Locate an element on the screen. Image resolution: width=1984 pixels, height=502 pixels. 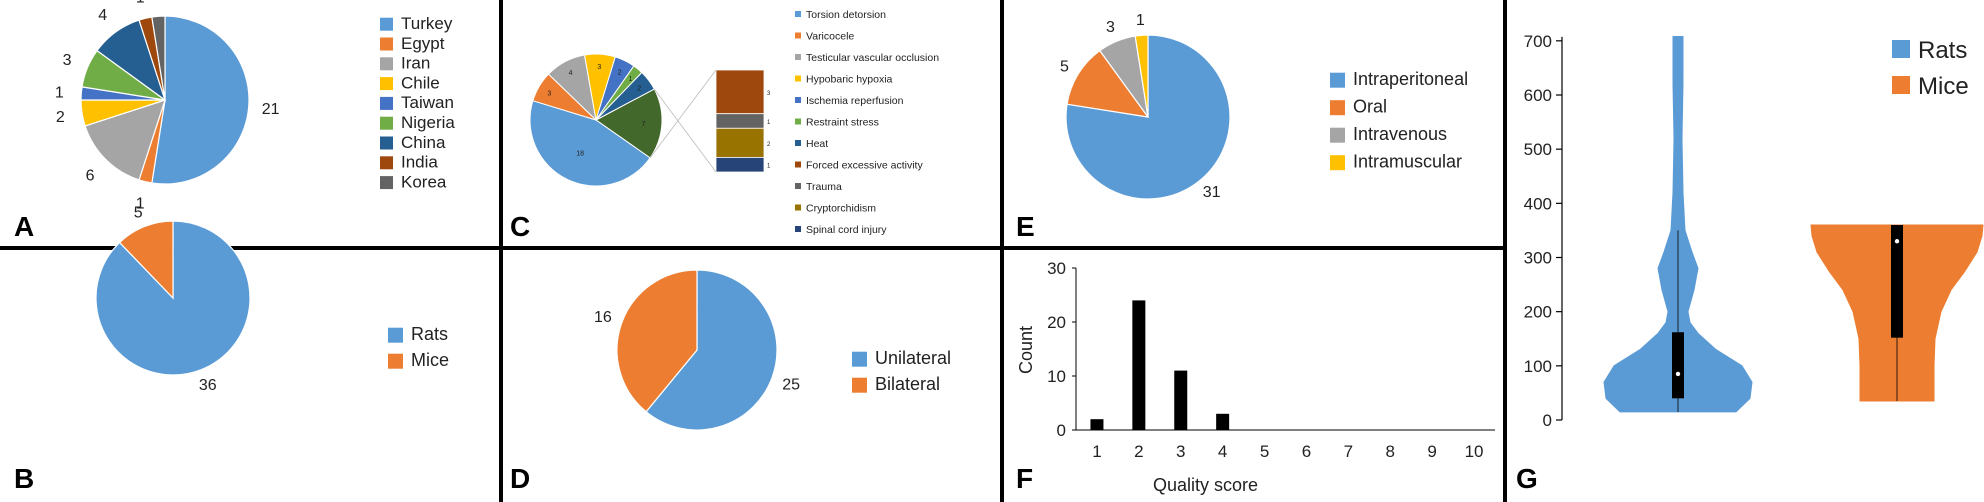
legend-label-torsion-detorsion: Torsion detorsion is located at coordinates (846, 15).